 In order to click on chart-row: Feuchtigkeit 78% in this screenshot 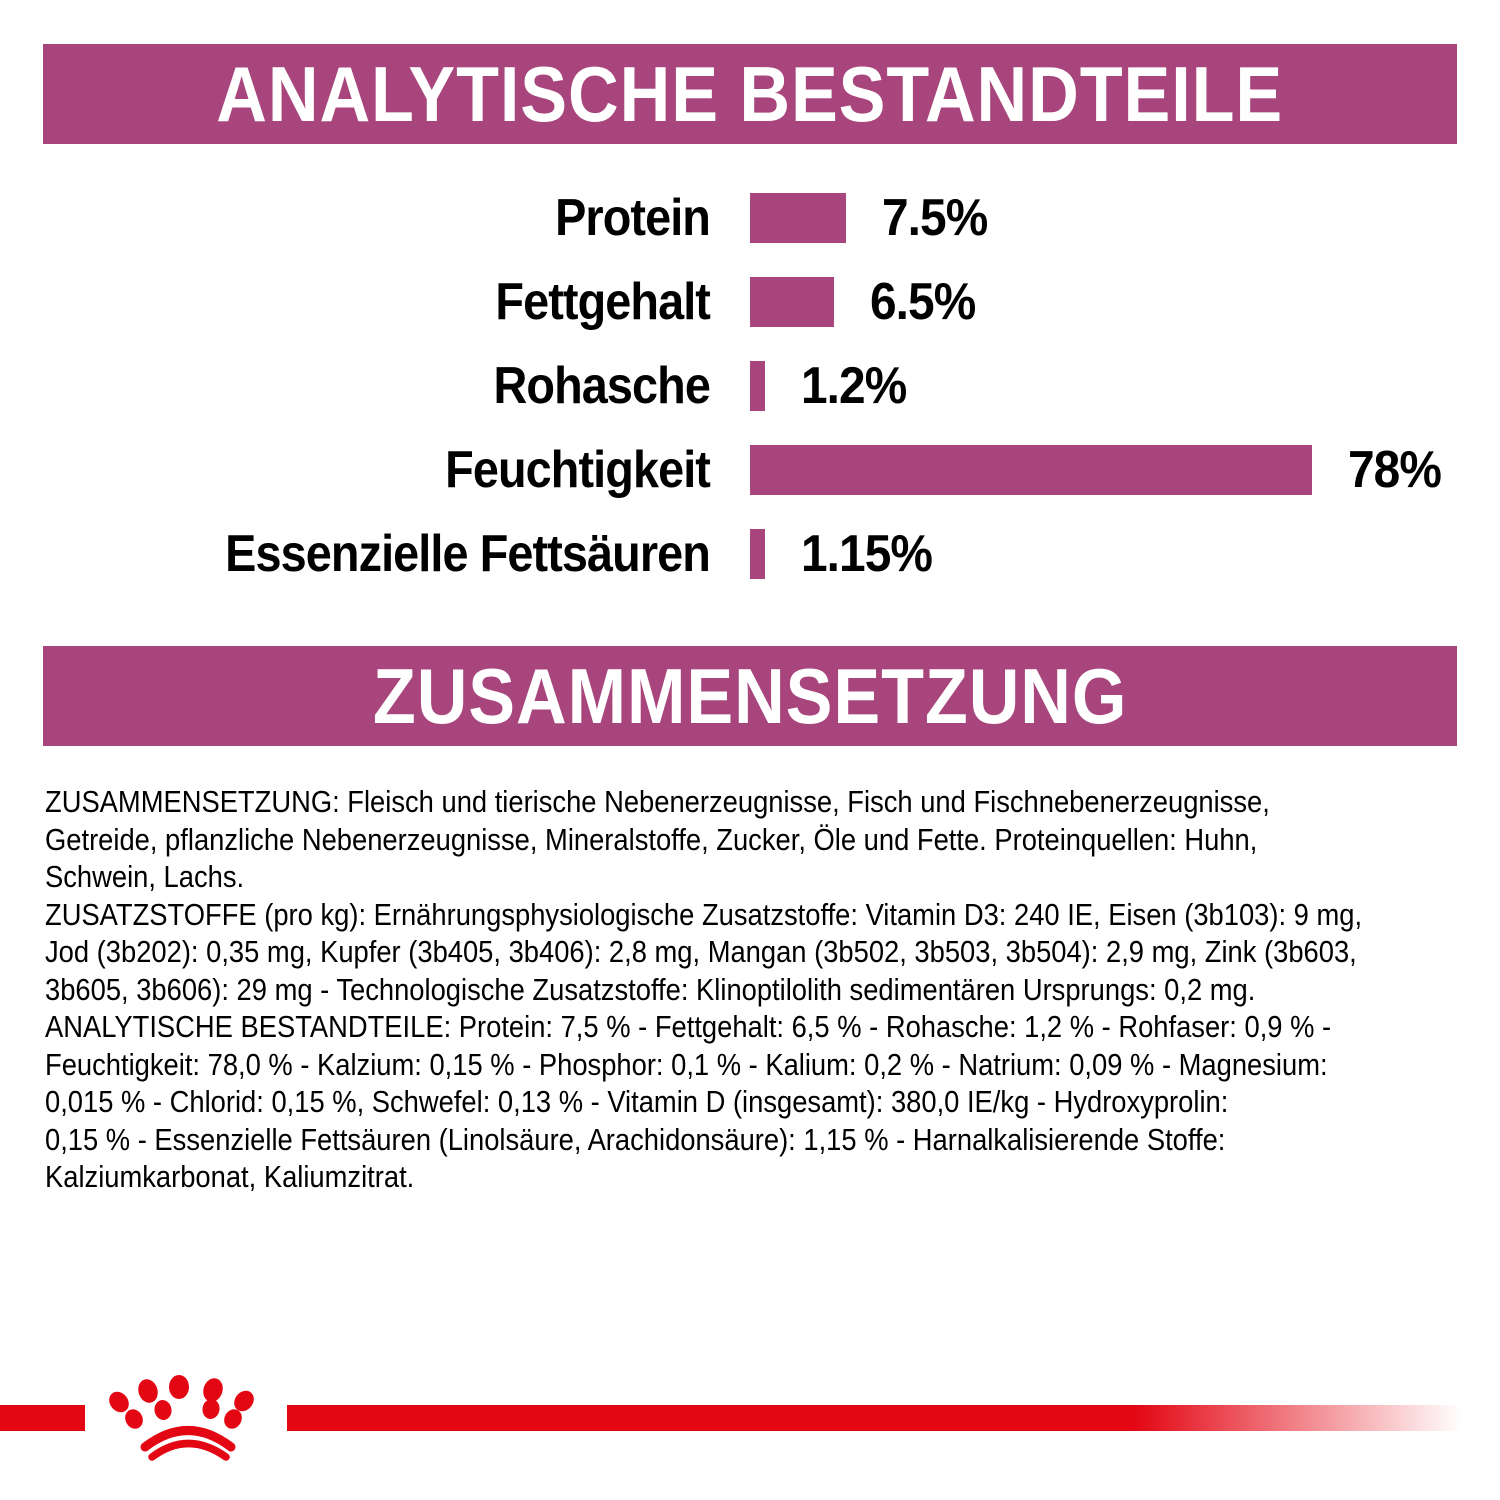, I will do `click(750, 470)`.